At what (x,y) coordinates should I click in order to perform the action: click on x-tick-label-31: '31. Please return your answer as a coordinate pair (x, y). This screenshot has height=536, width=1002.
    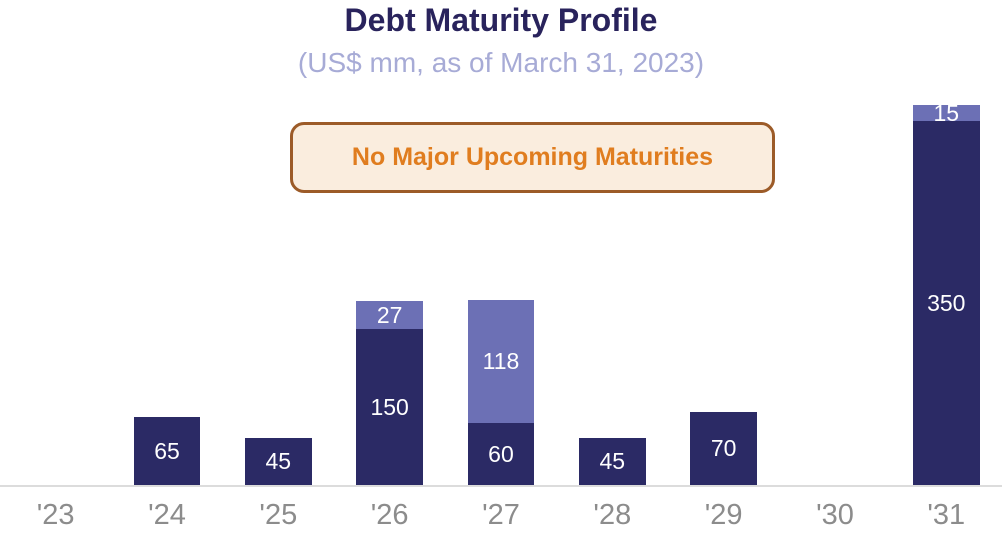
    Looking at the image, I should click on (946, 515).